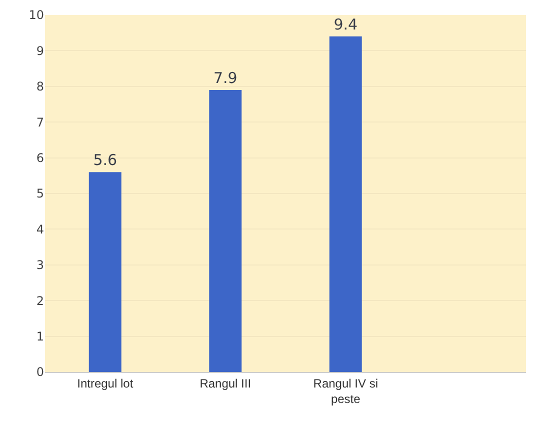 The image size is (534, 422). Describe the element at coordinates (40, 337) in the screenshot. I see `y-tick-label: 1` at that location.